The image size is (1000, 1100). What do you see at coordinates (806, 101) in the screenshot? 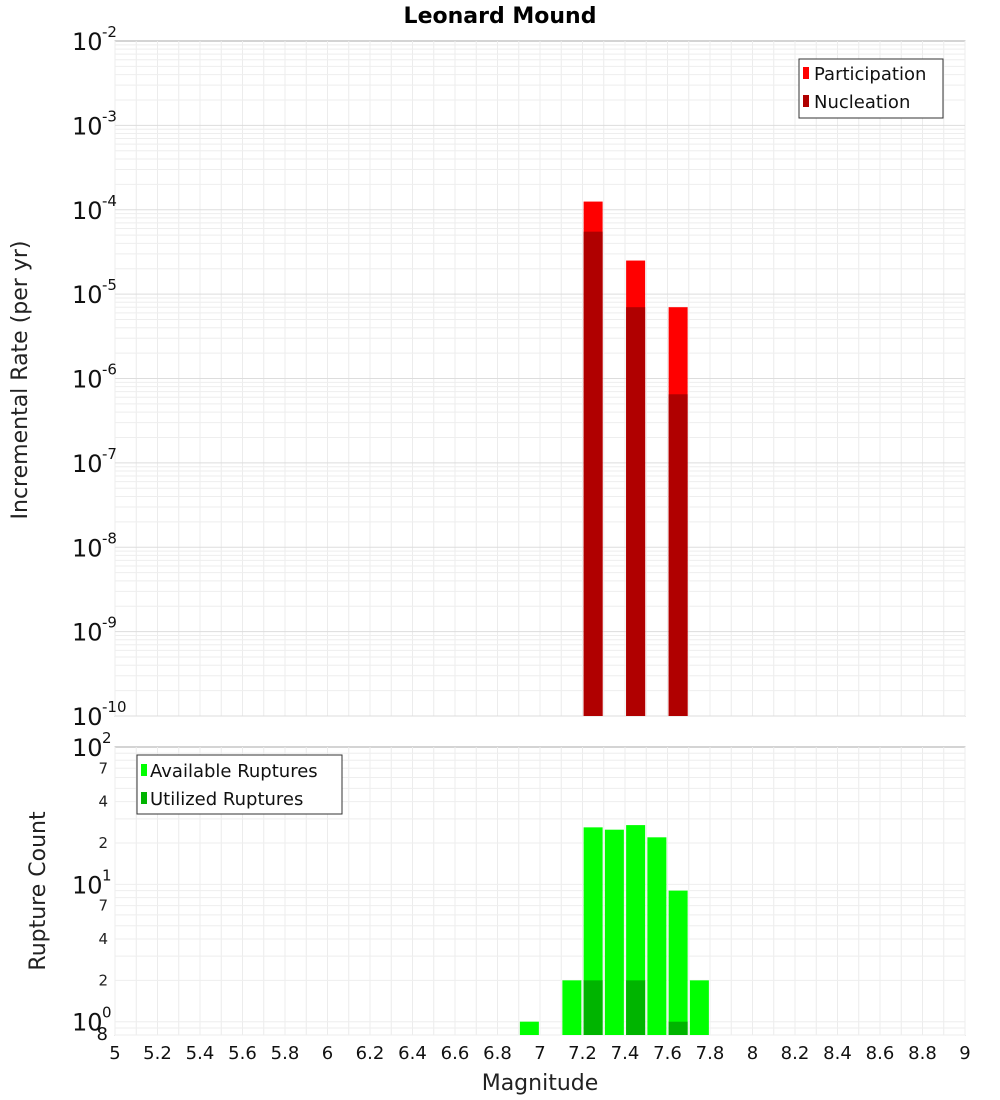
I see `legend-swatch-nucleation` at bounding box center [806, 101].